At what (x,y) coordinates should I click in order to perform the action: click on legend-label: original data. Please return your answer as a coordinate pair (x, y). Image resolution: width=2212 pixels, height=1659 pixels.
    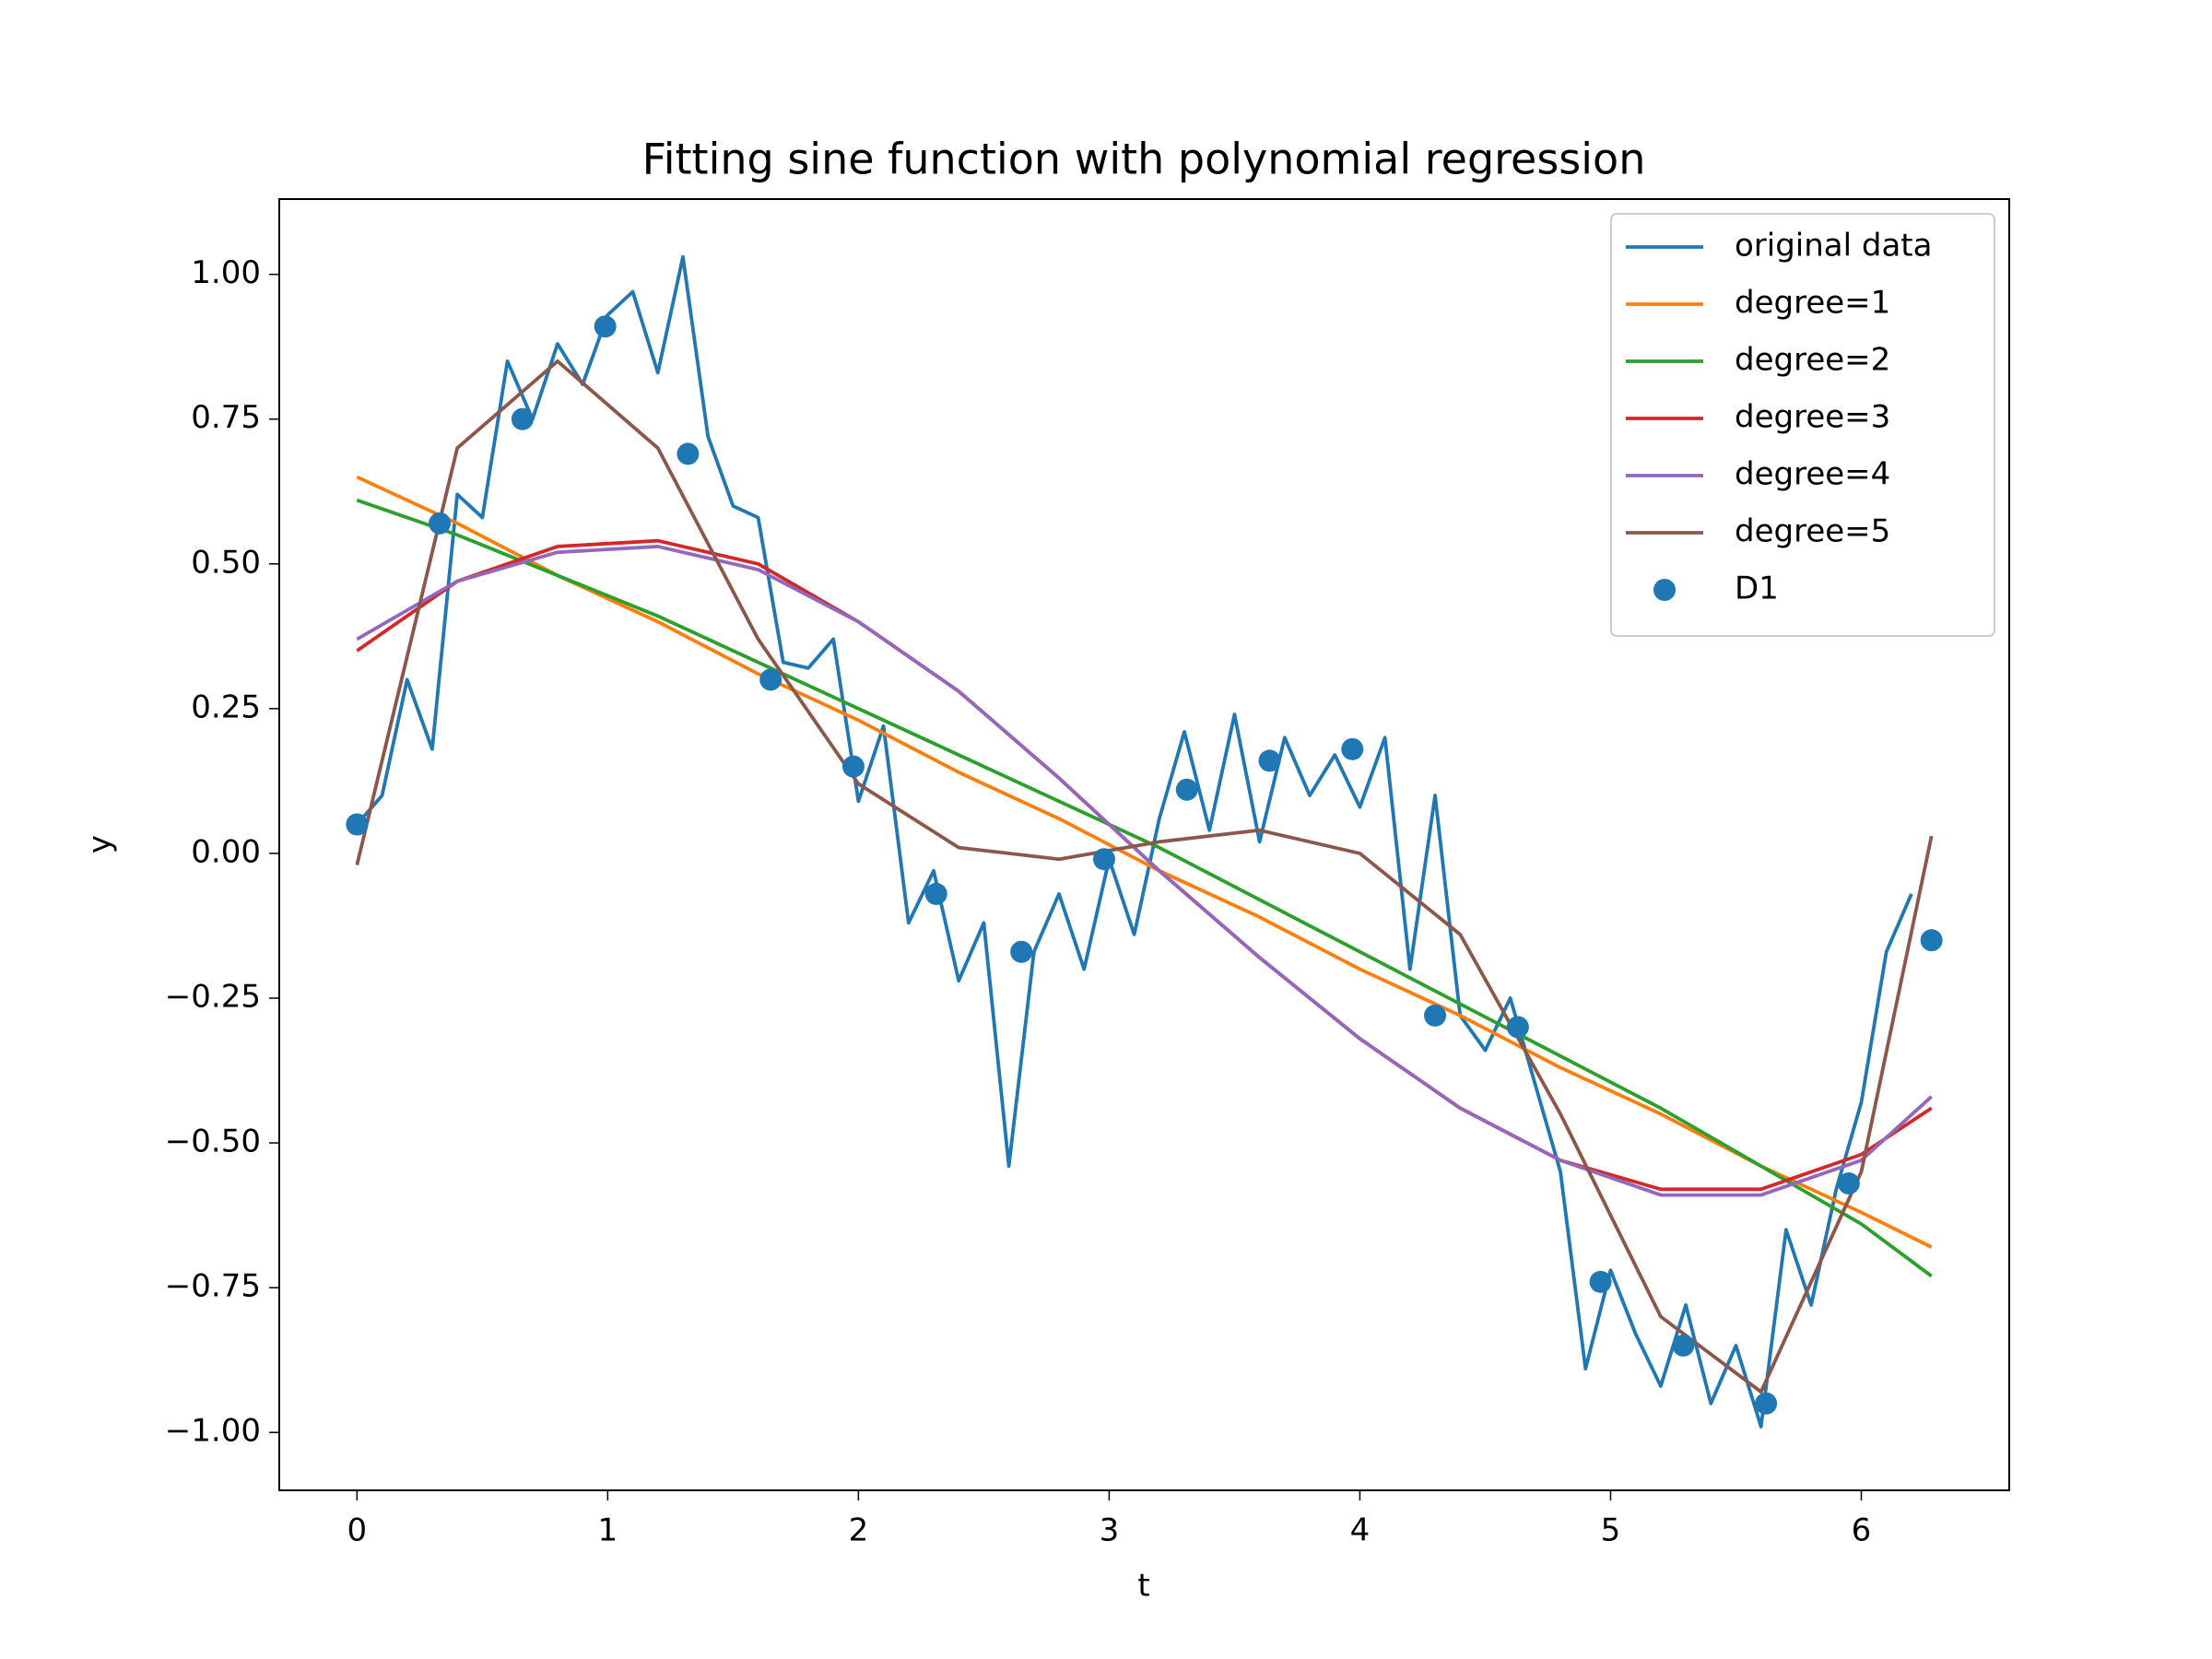
    Looking at the image, I should click on (1833, 246).